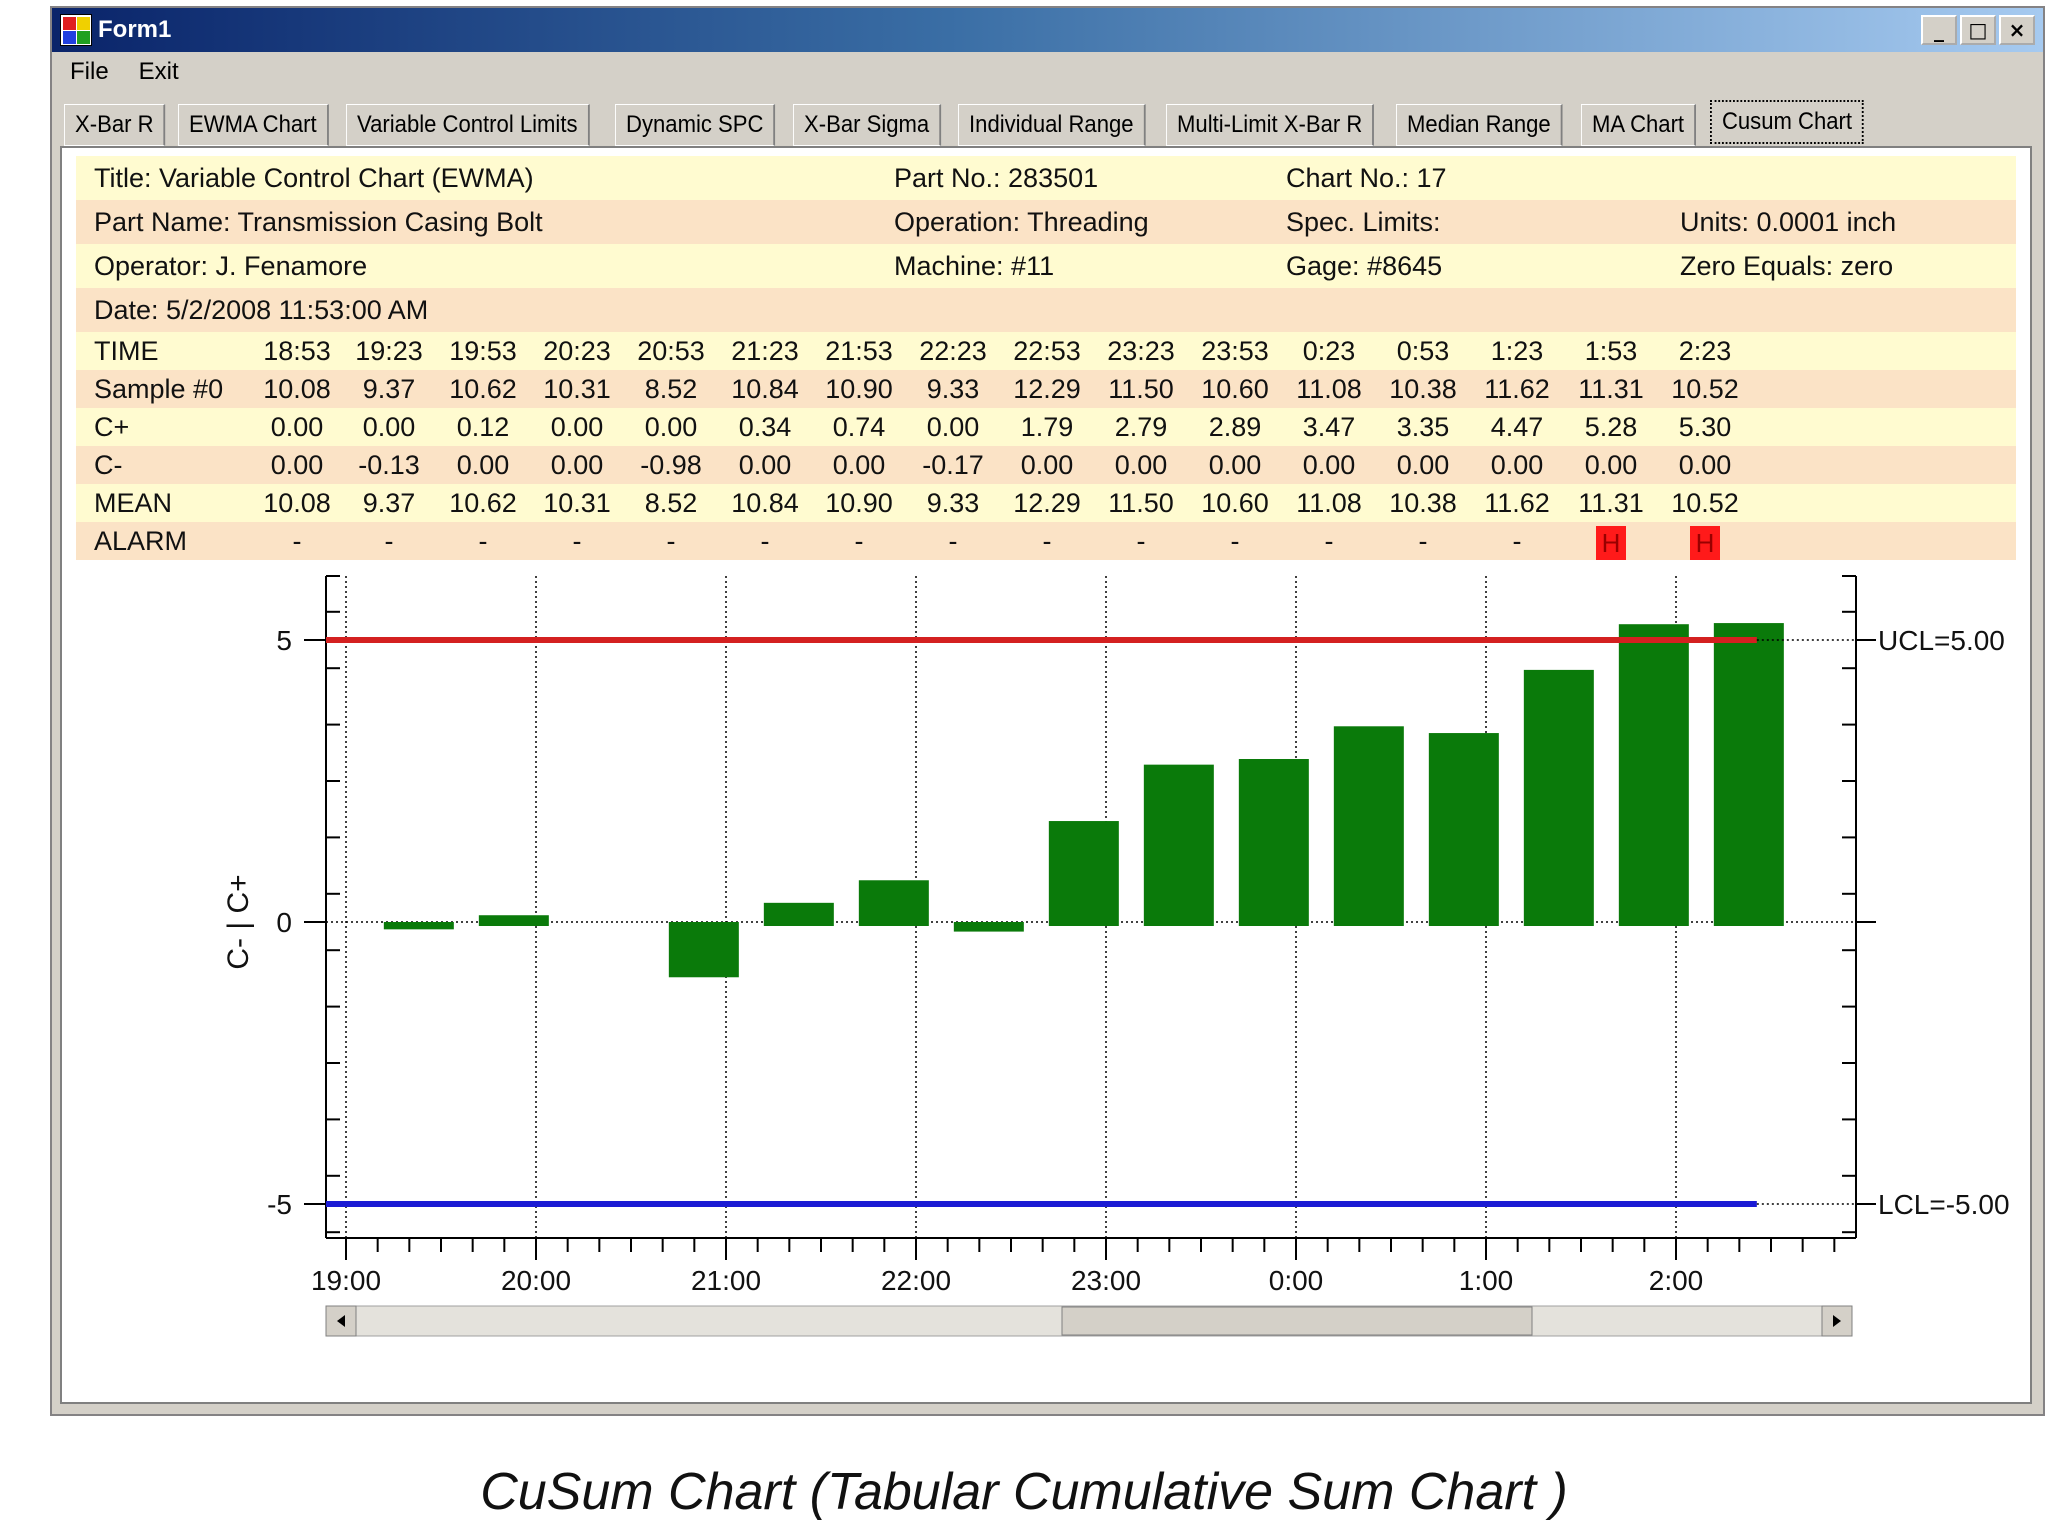 The height and width of the screenshot is (1536, 2048). Describe the element at coordinates (297, 503) in the screenshot. I see `table-cell: 10.08` at that location.